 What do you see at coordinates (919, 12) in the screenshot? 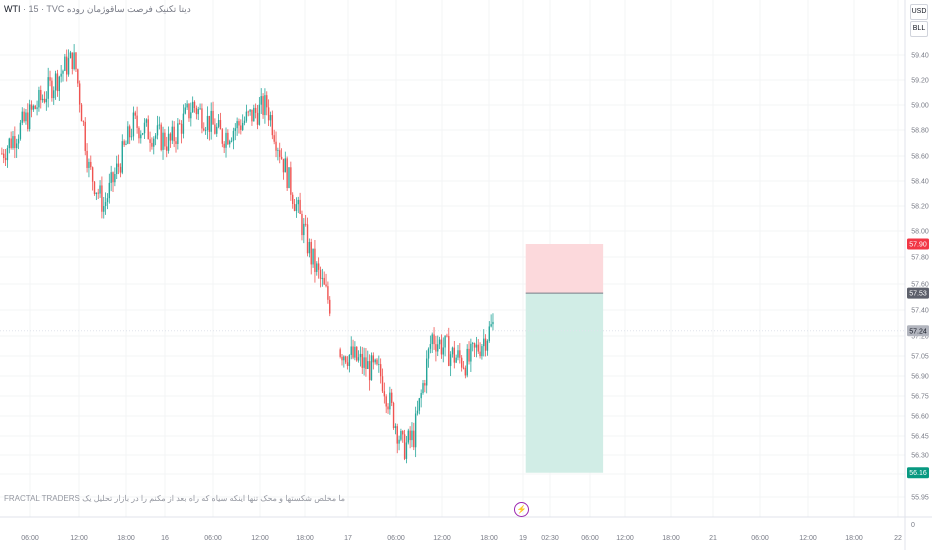
I see `currency-badge-usd: USD` at bounding box center [919, 12].